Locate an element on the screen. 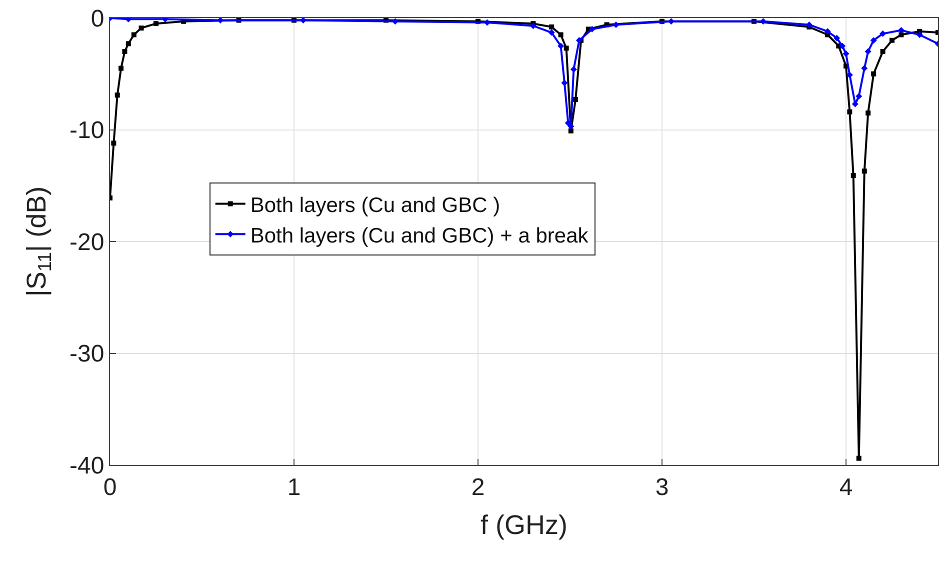 Image resolution: width=942 pixels, height=565 pixels. legend-label: Both layers (Cu and GBC) + a break is located at coordinates (419, 236).